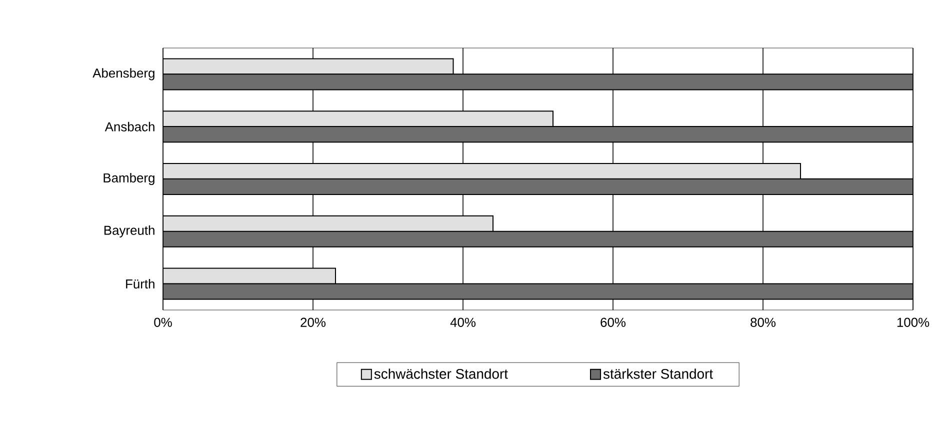 The width and height of the screenshot is (950, 433). I want to click on y-tick-label: Bamberg, so click(129, 179).